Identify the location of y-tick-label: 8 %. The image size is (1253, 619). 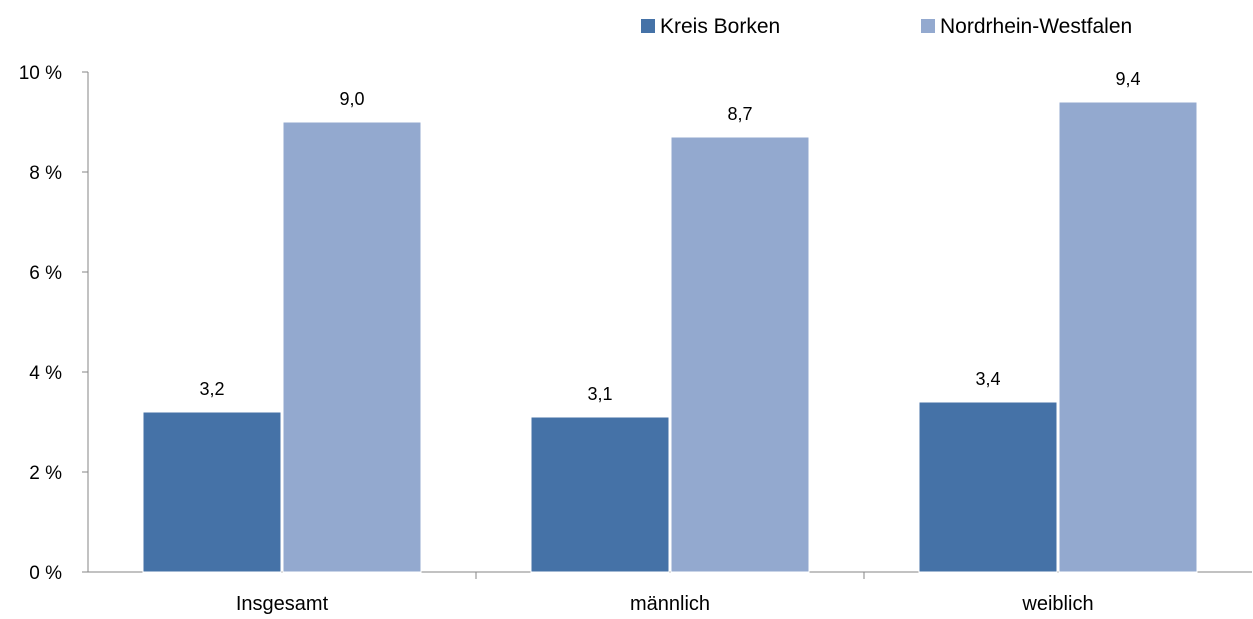
(45, 173).